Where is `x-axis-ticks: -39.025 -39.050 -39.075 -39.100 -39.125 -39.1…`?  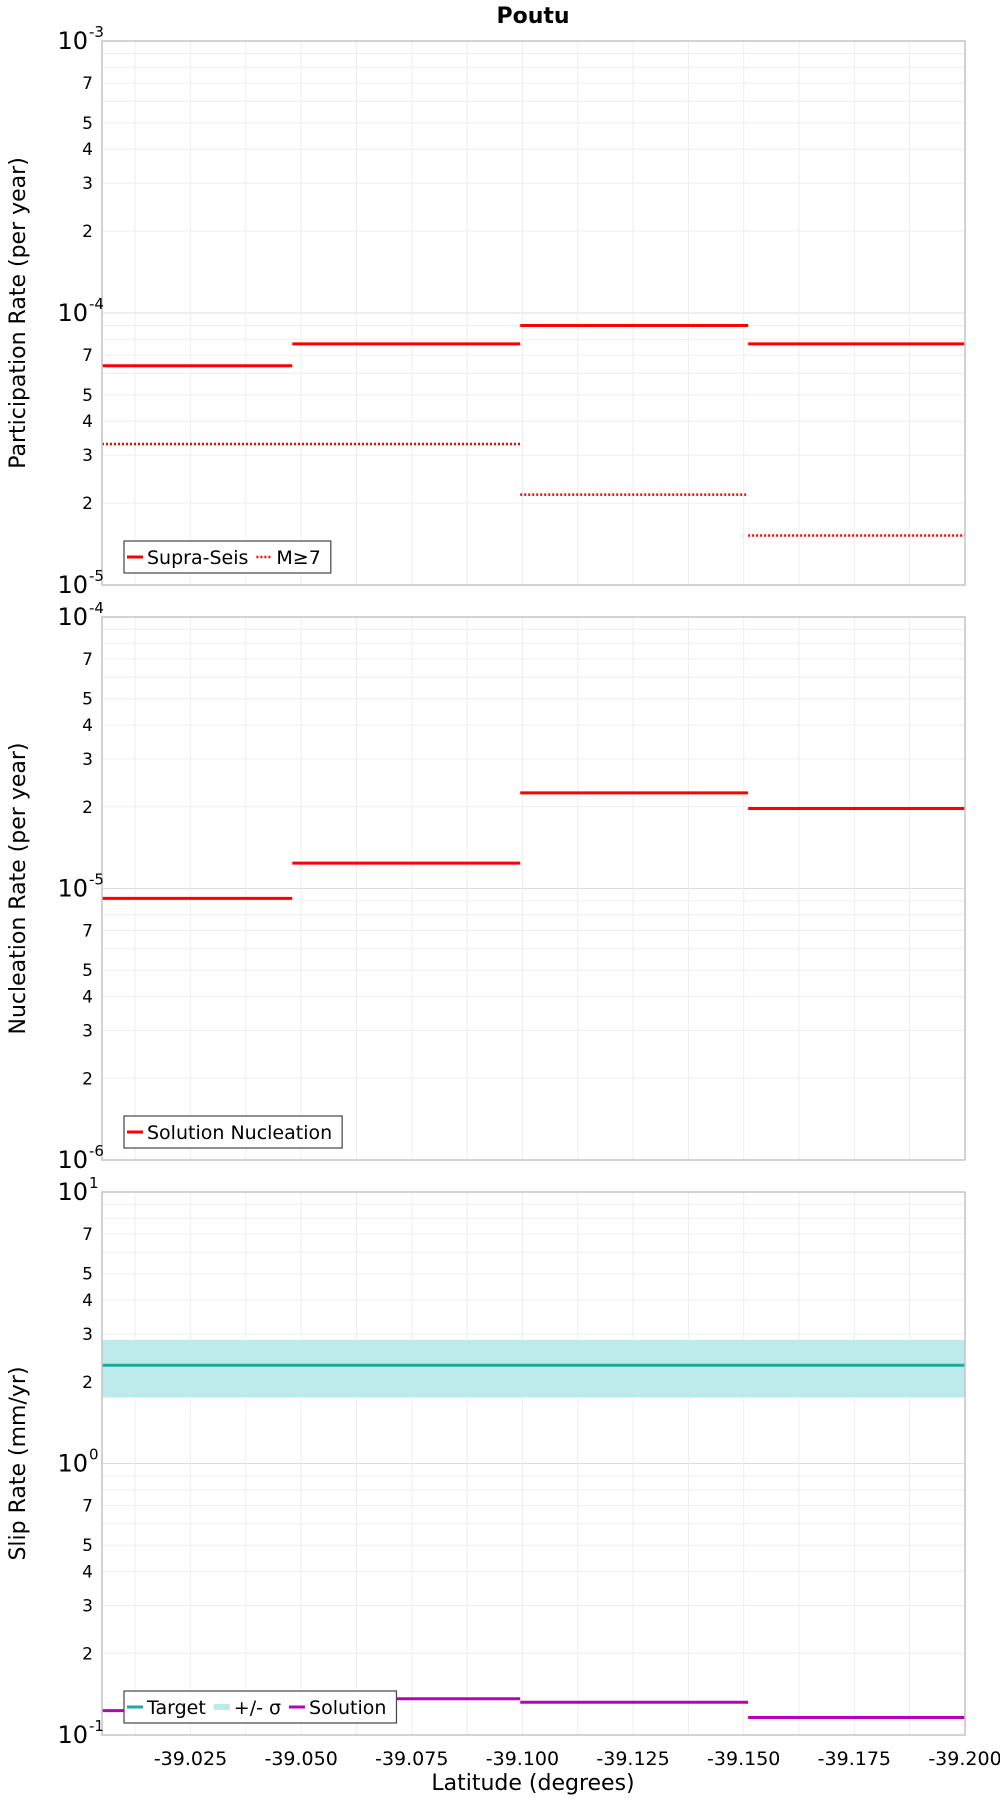 x-axis-ticks: -39.025 -39.050 -39.075 -39.100 -39.125 -39.1… is located at coordinates (577, 1759).